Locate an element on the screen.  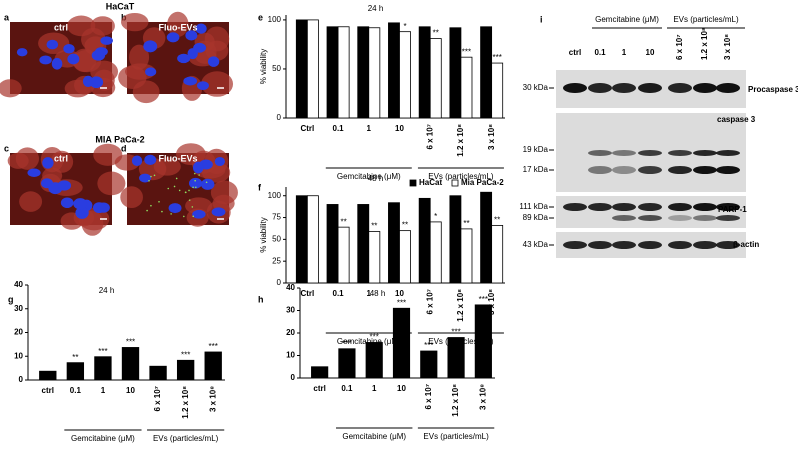
marker-label: 19 kDa is located at coordinates (536, 149).